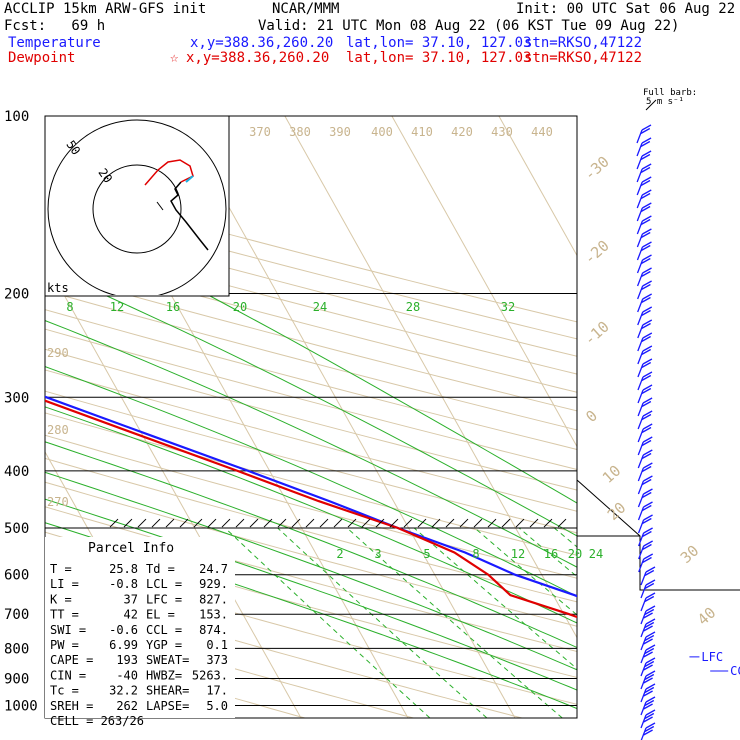 The width and height of the screenshot is (740, 740). What do you see at coordinates (439, 58) in the screenshot?
I see `dewpoint-latlon: lat,lon= 37.10, 127.03` at bounding box center [439, 58].